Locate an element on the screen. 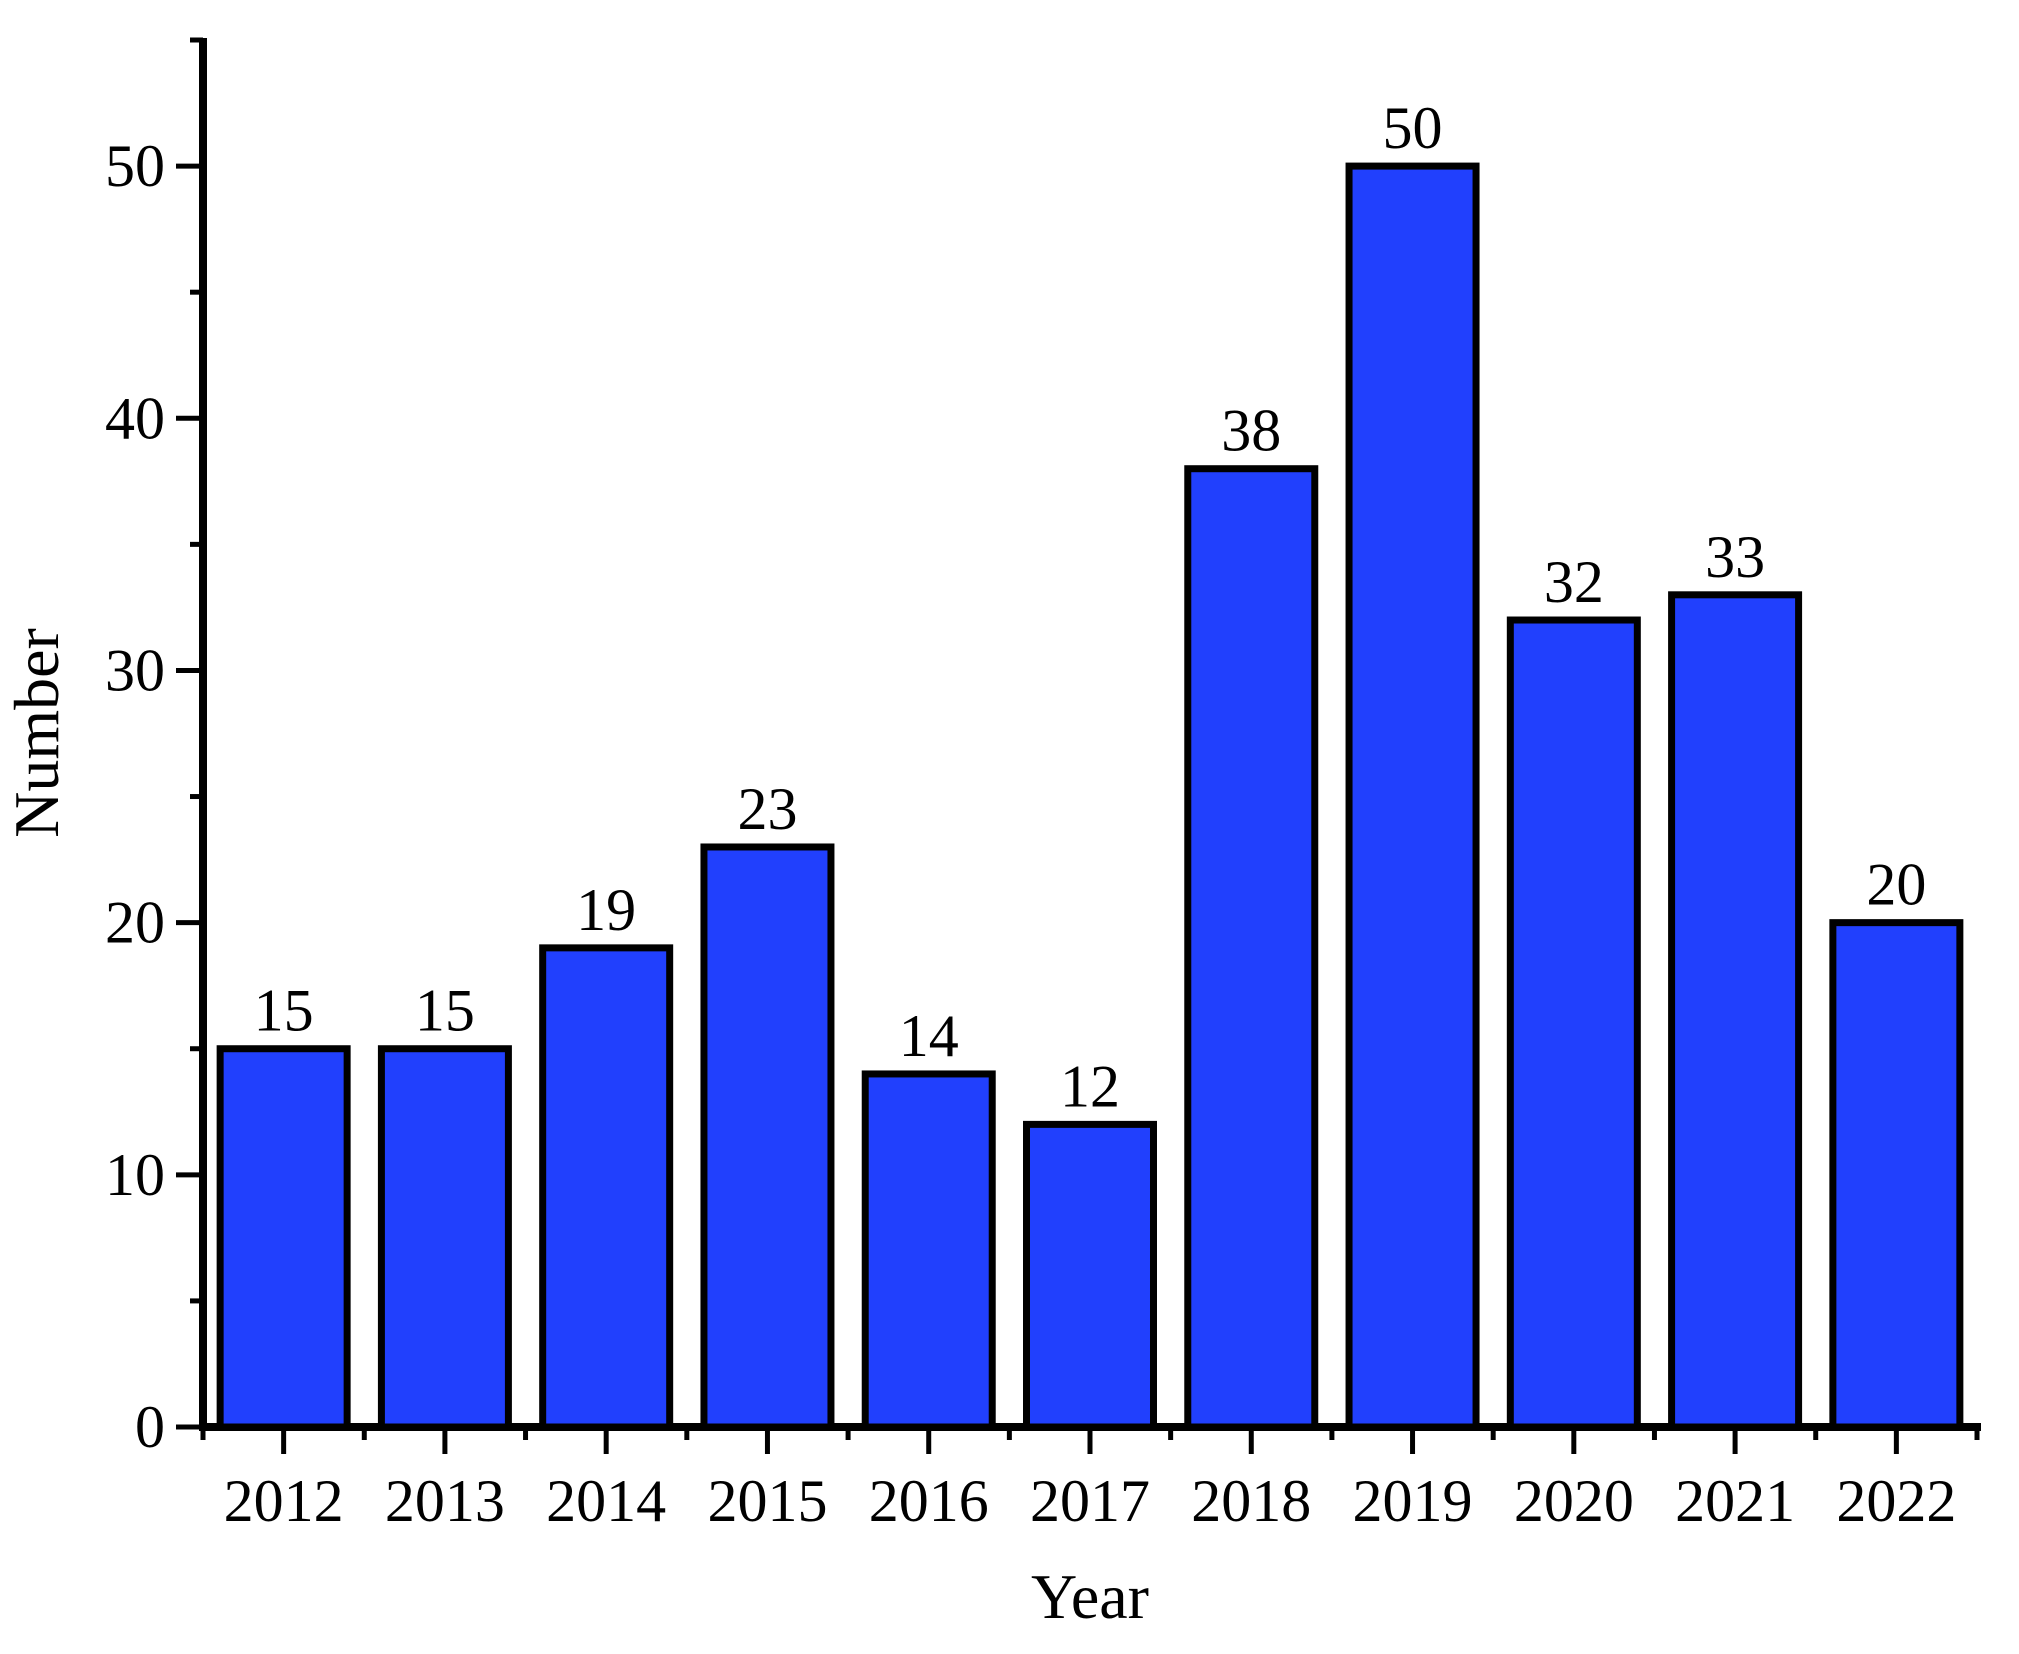 This screenshot has width=2019, height=1654. y-tick-label: 20 is located at coordinates (135, 923).